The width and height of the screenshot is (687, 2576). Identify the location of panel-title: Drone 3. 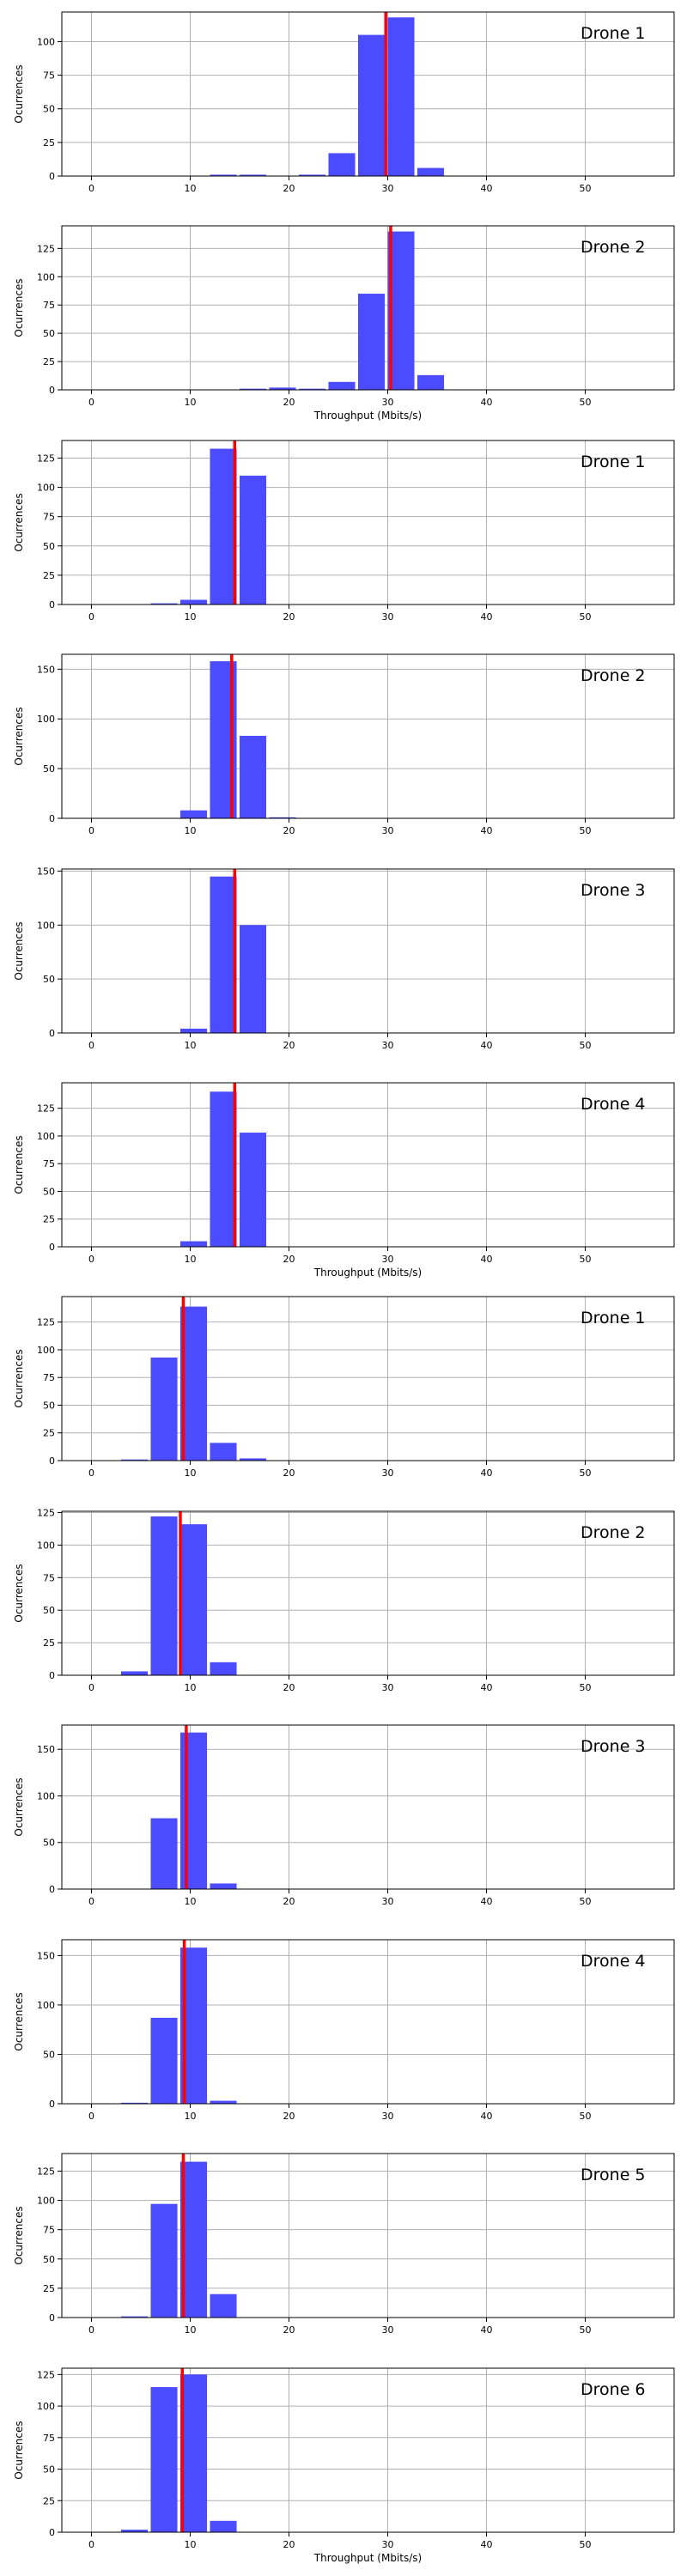
(613, 890).